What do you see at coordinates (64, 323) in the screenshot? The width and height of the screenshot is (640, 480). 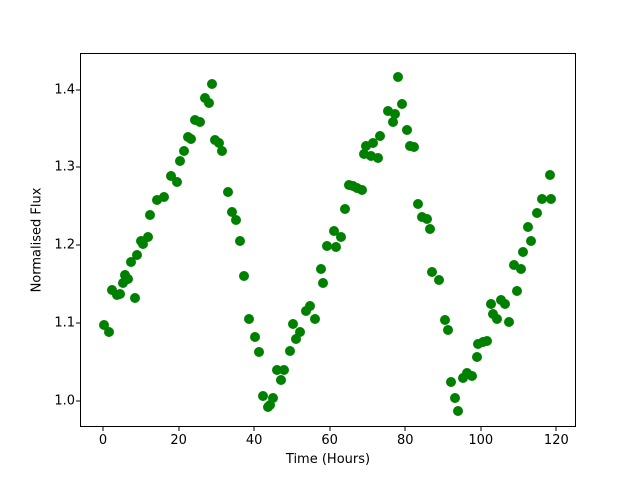 I see `y-tick-label: 1.1` at bounding box center [64, 323].